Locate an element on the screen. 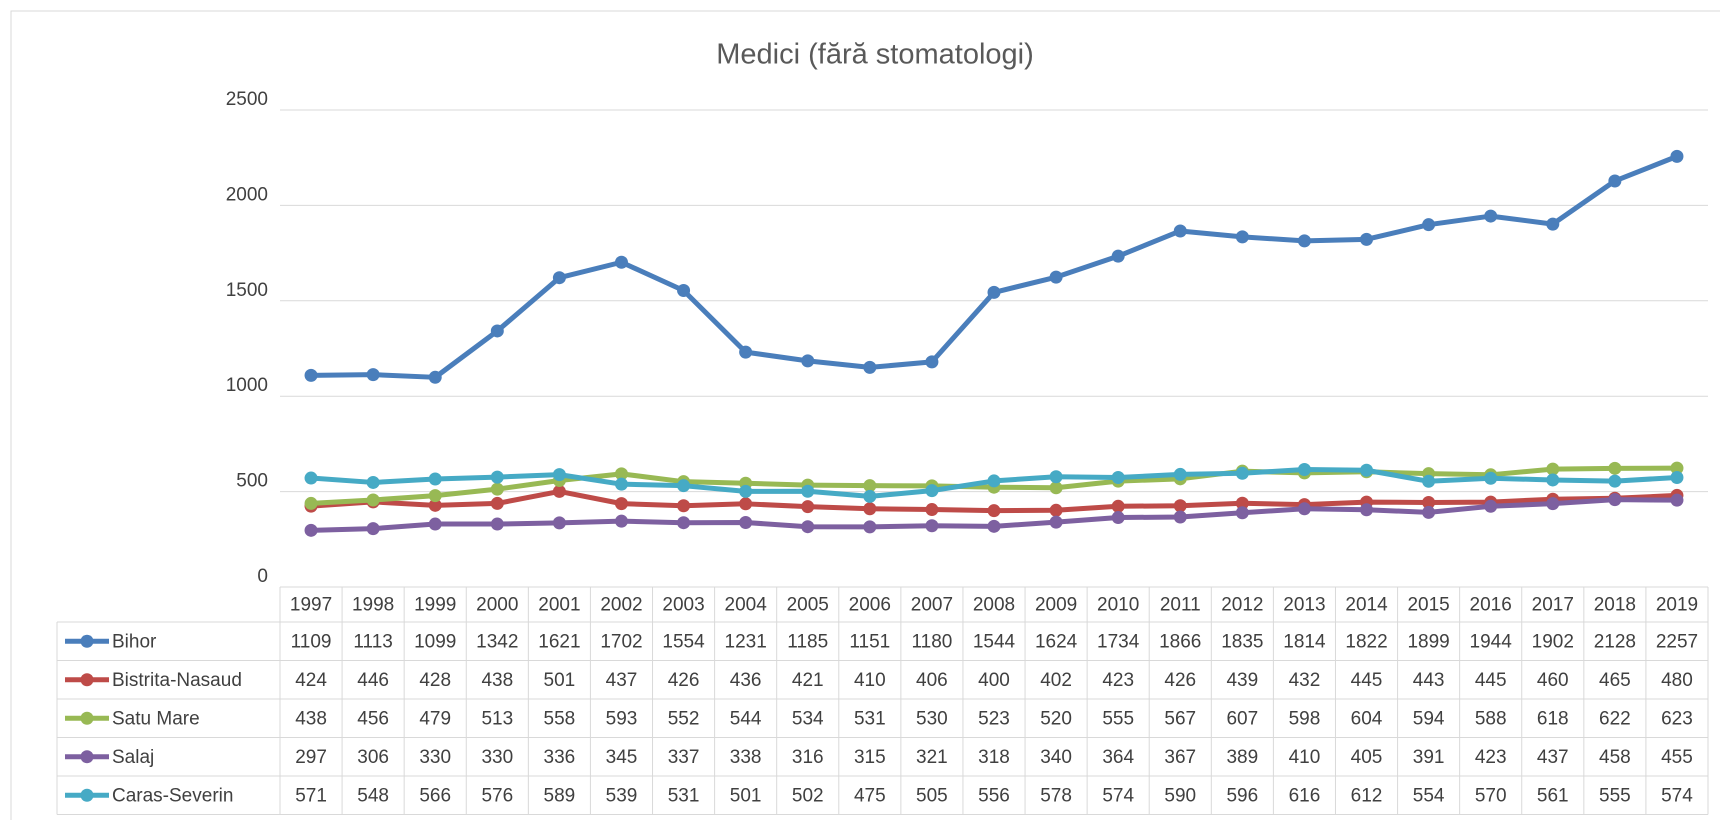 The width and height of the screenshot is (1720, 825). table-value: 539 is located at coordinates (622, 795).